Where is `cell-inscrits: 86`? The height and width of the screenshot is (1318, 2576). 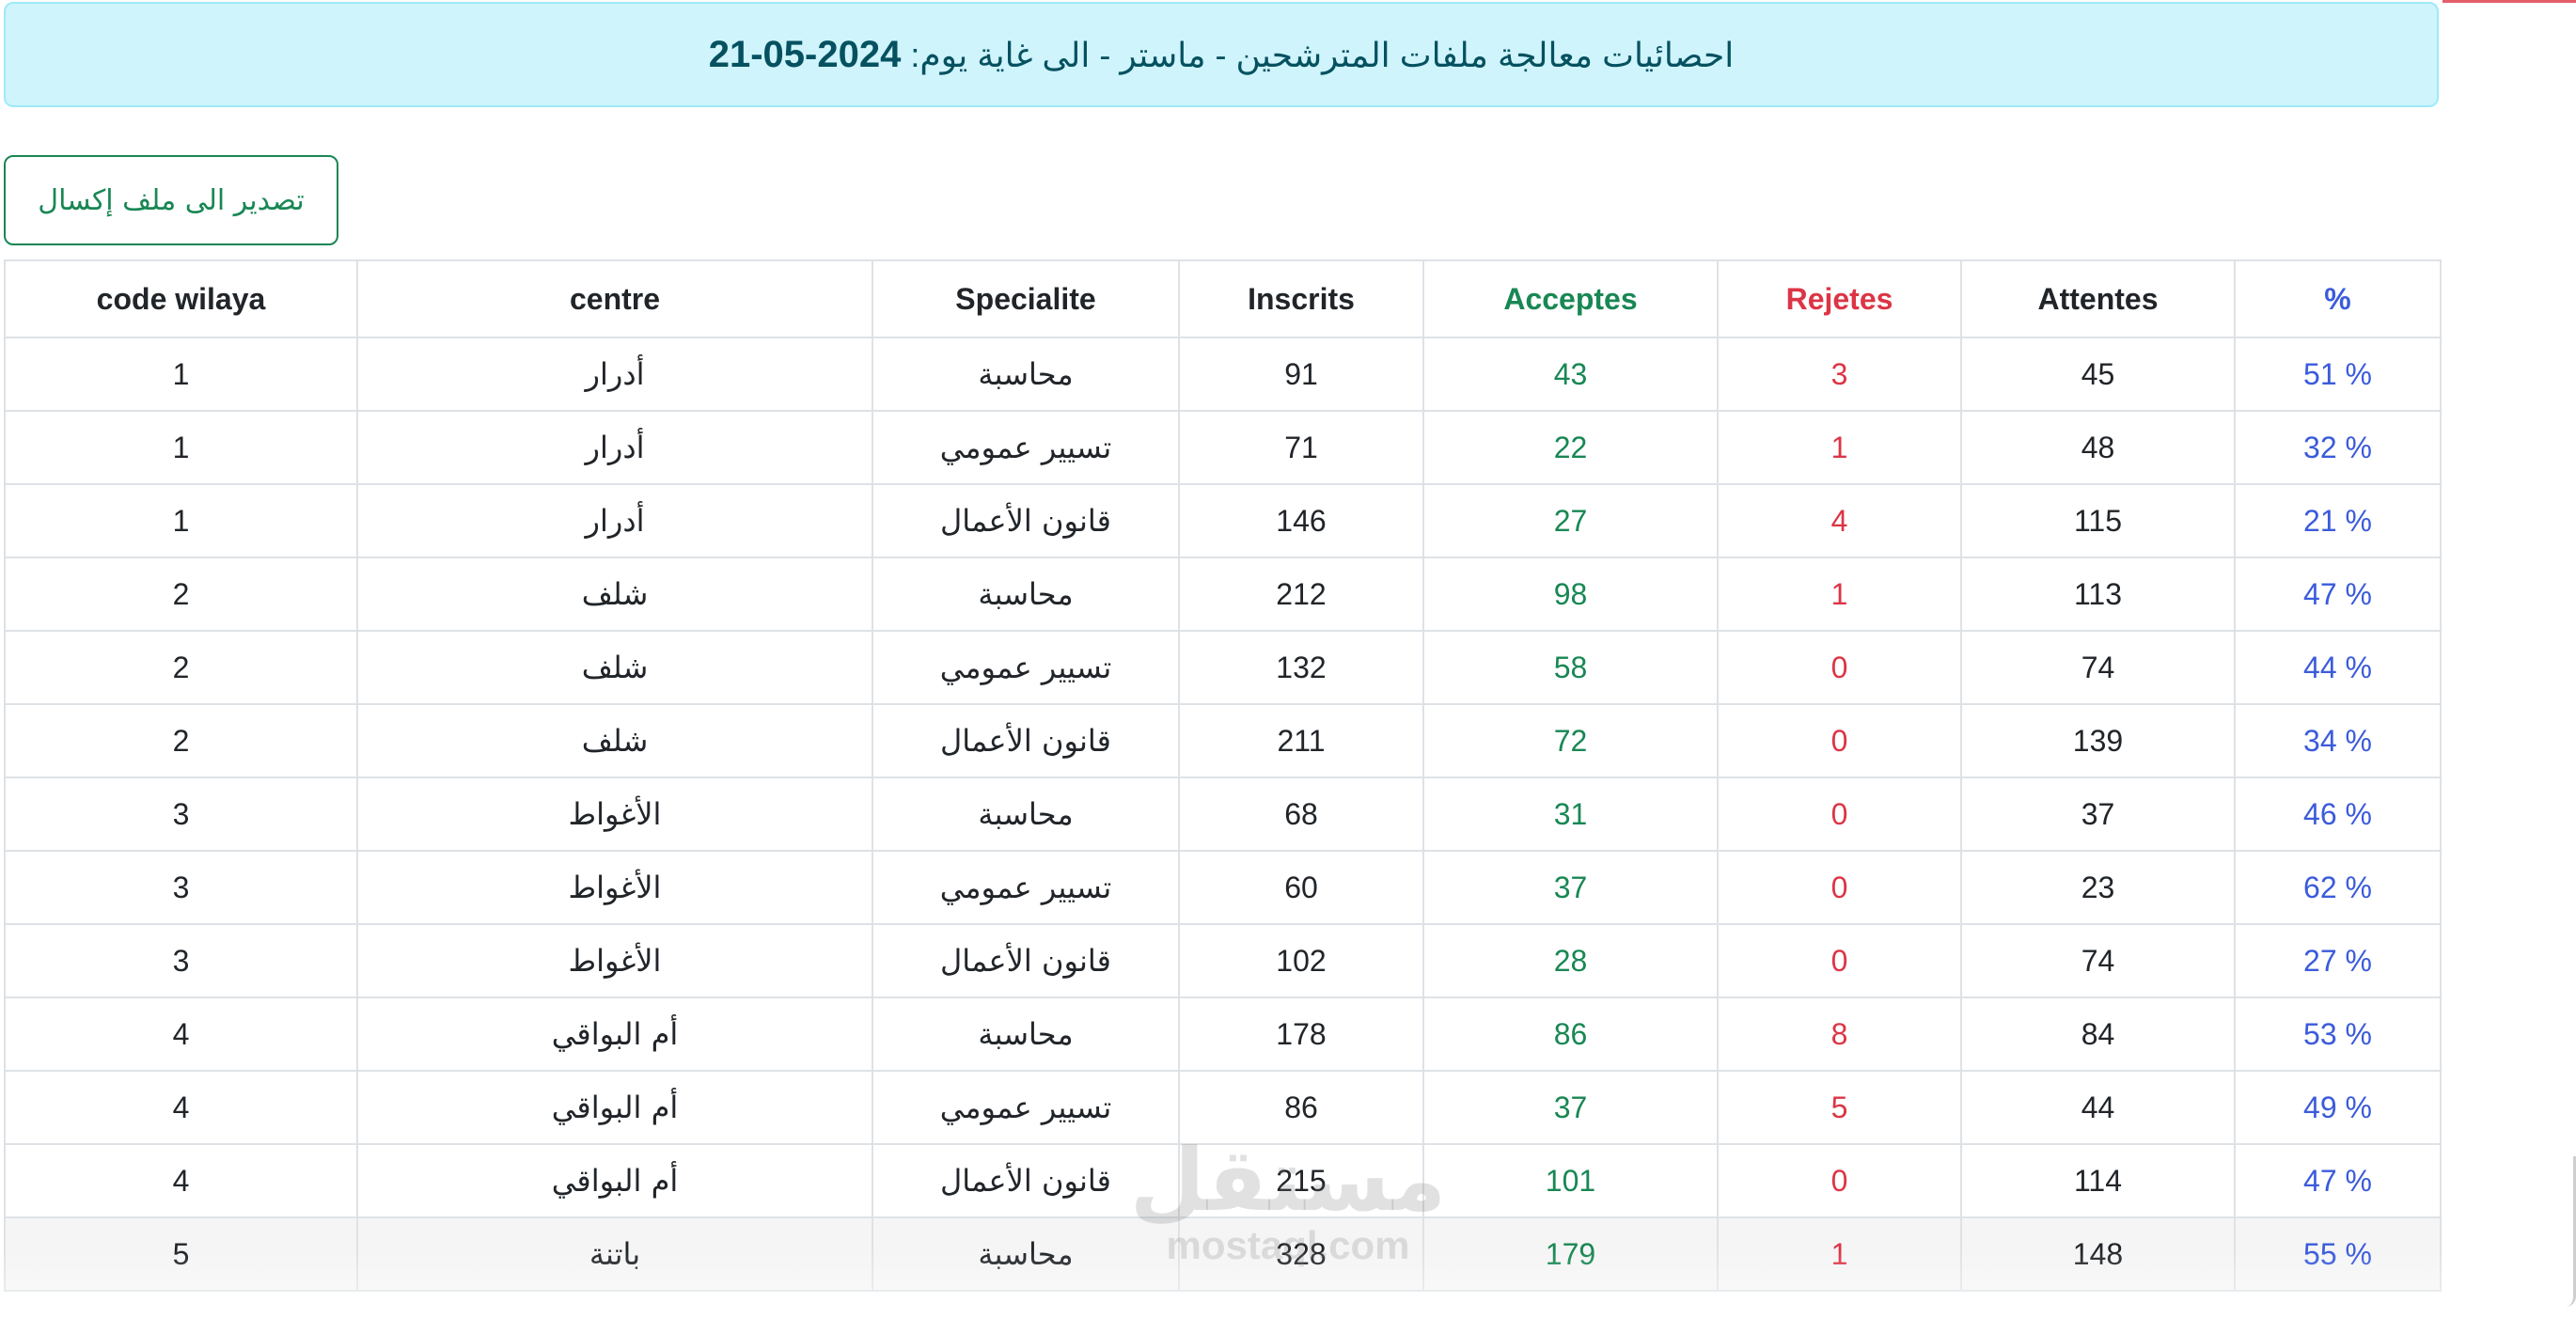 cell-inscrits: 86 is located at coordinates (1301, 1107).